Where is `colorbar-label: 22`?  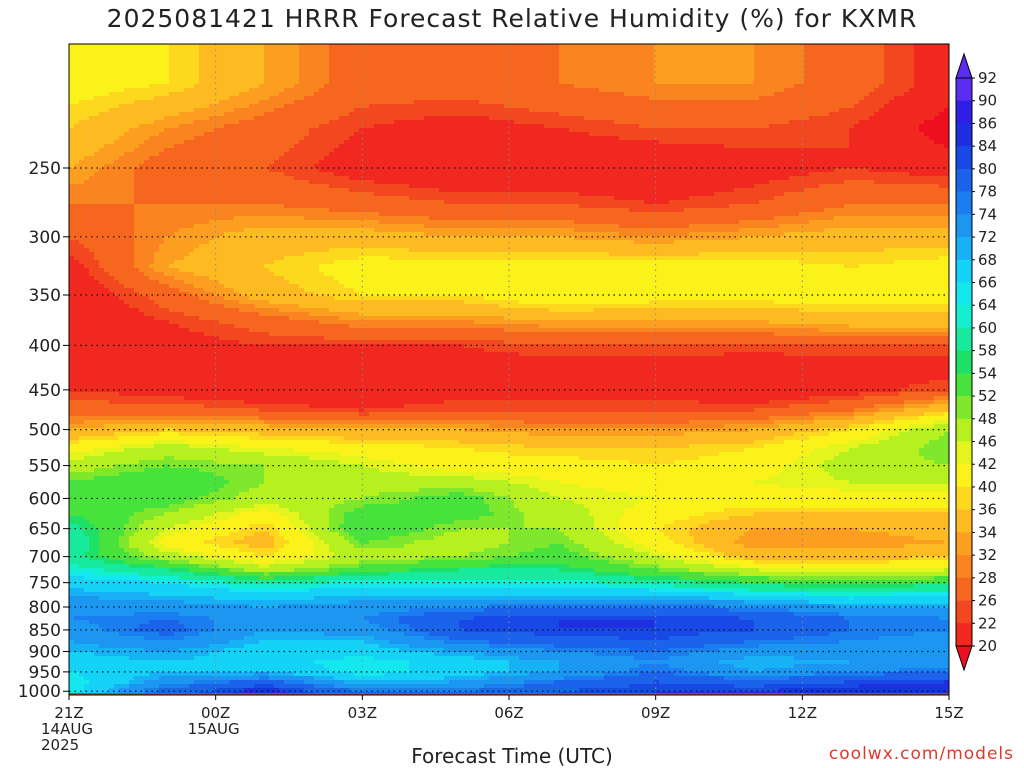 colorbar-label: 22 is located at coordinates (987, 623).